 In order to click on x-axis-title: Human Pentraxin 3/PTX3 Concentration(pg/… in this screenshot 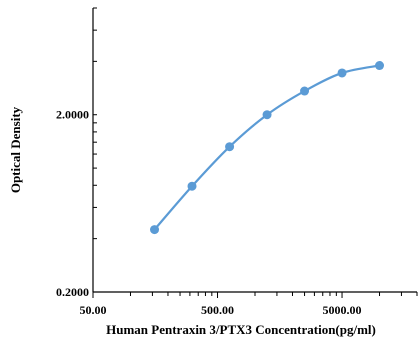, I will do `click(241, 329)`.